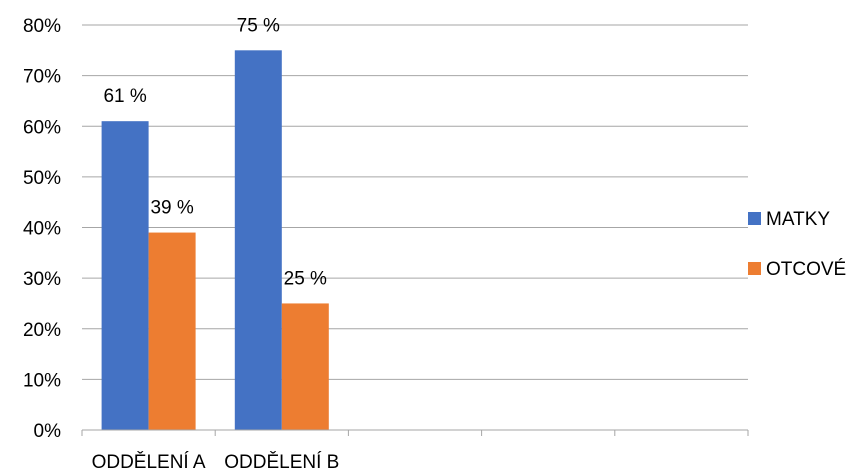 Image resolution: width=859 pixels, height=475 pixels. What do you see at coordinates (42, 330) in the screenshot?
I see `y-tick-label: 20%` at bounding box center [42, 330].